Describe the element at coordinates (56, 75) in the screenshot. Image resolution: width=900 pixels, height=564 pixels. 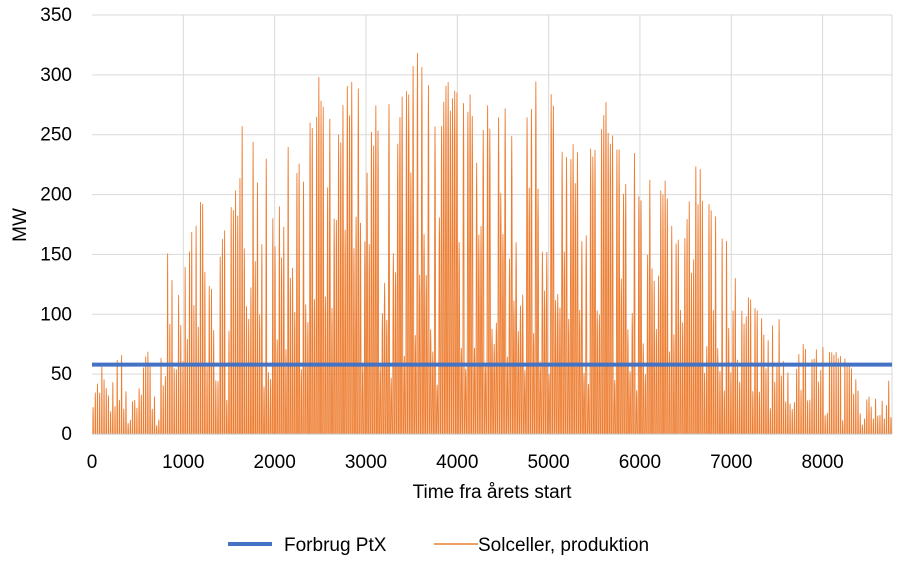
I see `y-tick-label: 300` at that location.